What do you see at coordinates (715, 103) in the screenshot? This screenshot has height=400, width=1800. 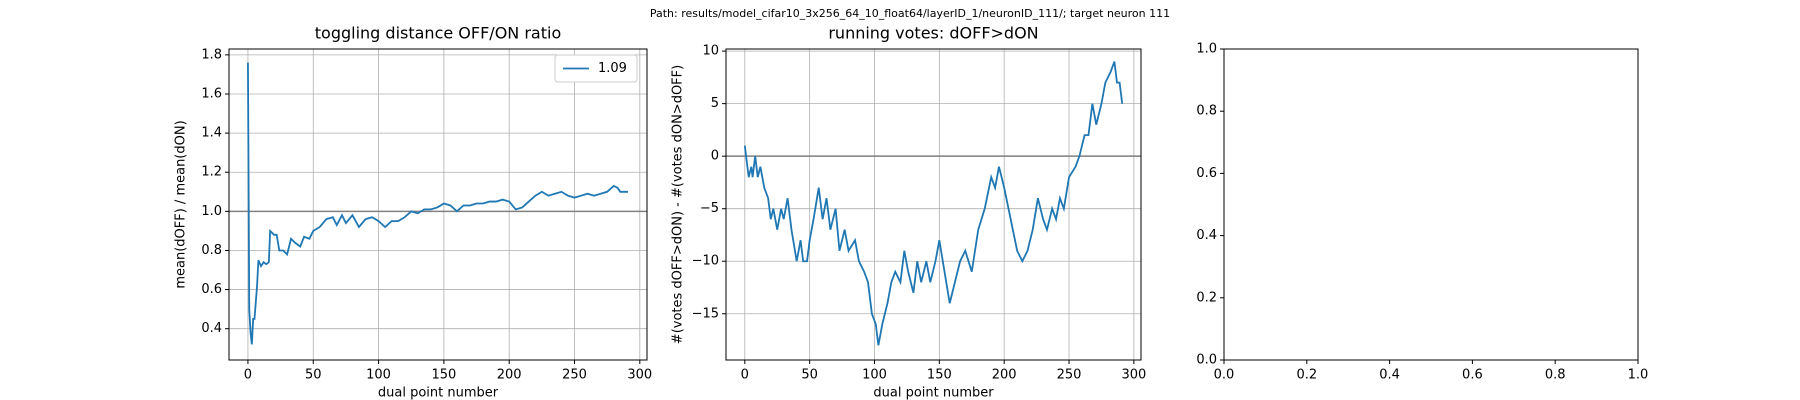 I see `y-tick-label: 5` at bounding box center [715, 103].